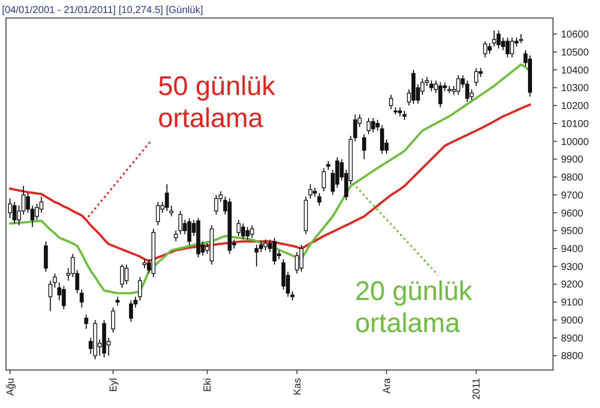 The height and width of the screenshot is (408, 600). What do you see at coordinates (575, 70) in the screenshot?
I see `y-tick-label: 10400` at bounding box center [575, 70].